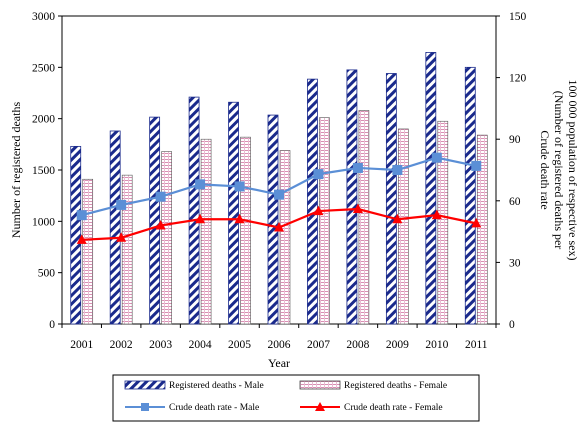 The height and width of the screenshot is (444, 586). I want to click on bar-female-2010, so click(443, 222).